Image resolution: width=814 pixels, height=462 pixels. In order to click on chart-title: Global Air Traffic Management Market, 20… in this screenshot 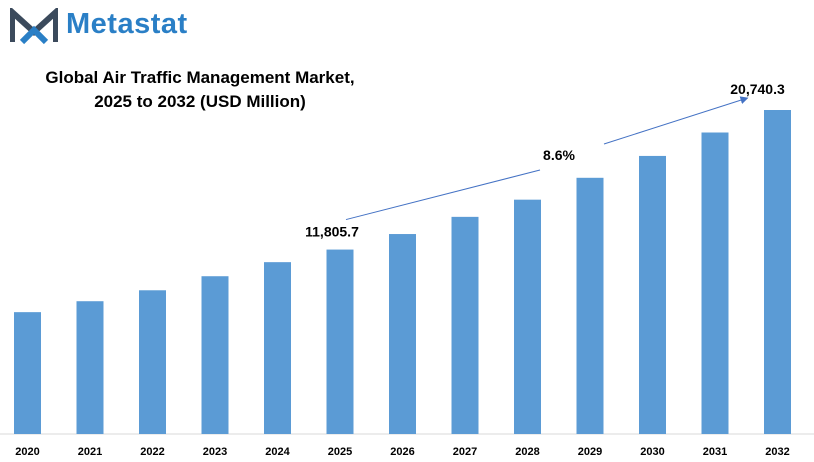, I will do `click(200, 90)`.